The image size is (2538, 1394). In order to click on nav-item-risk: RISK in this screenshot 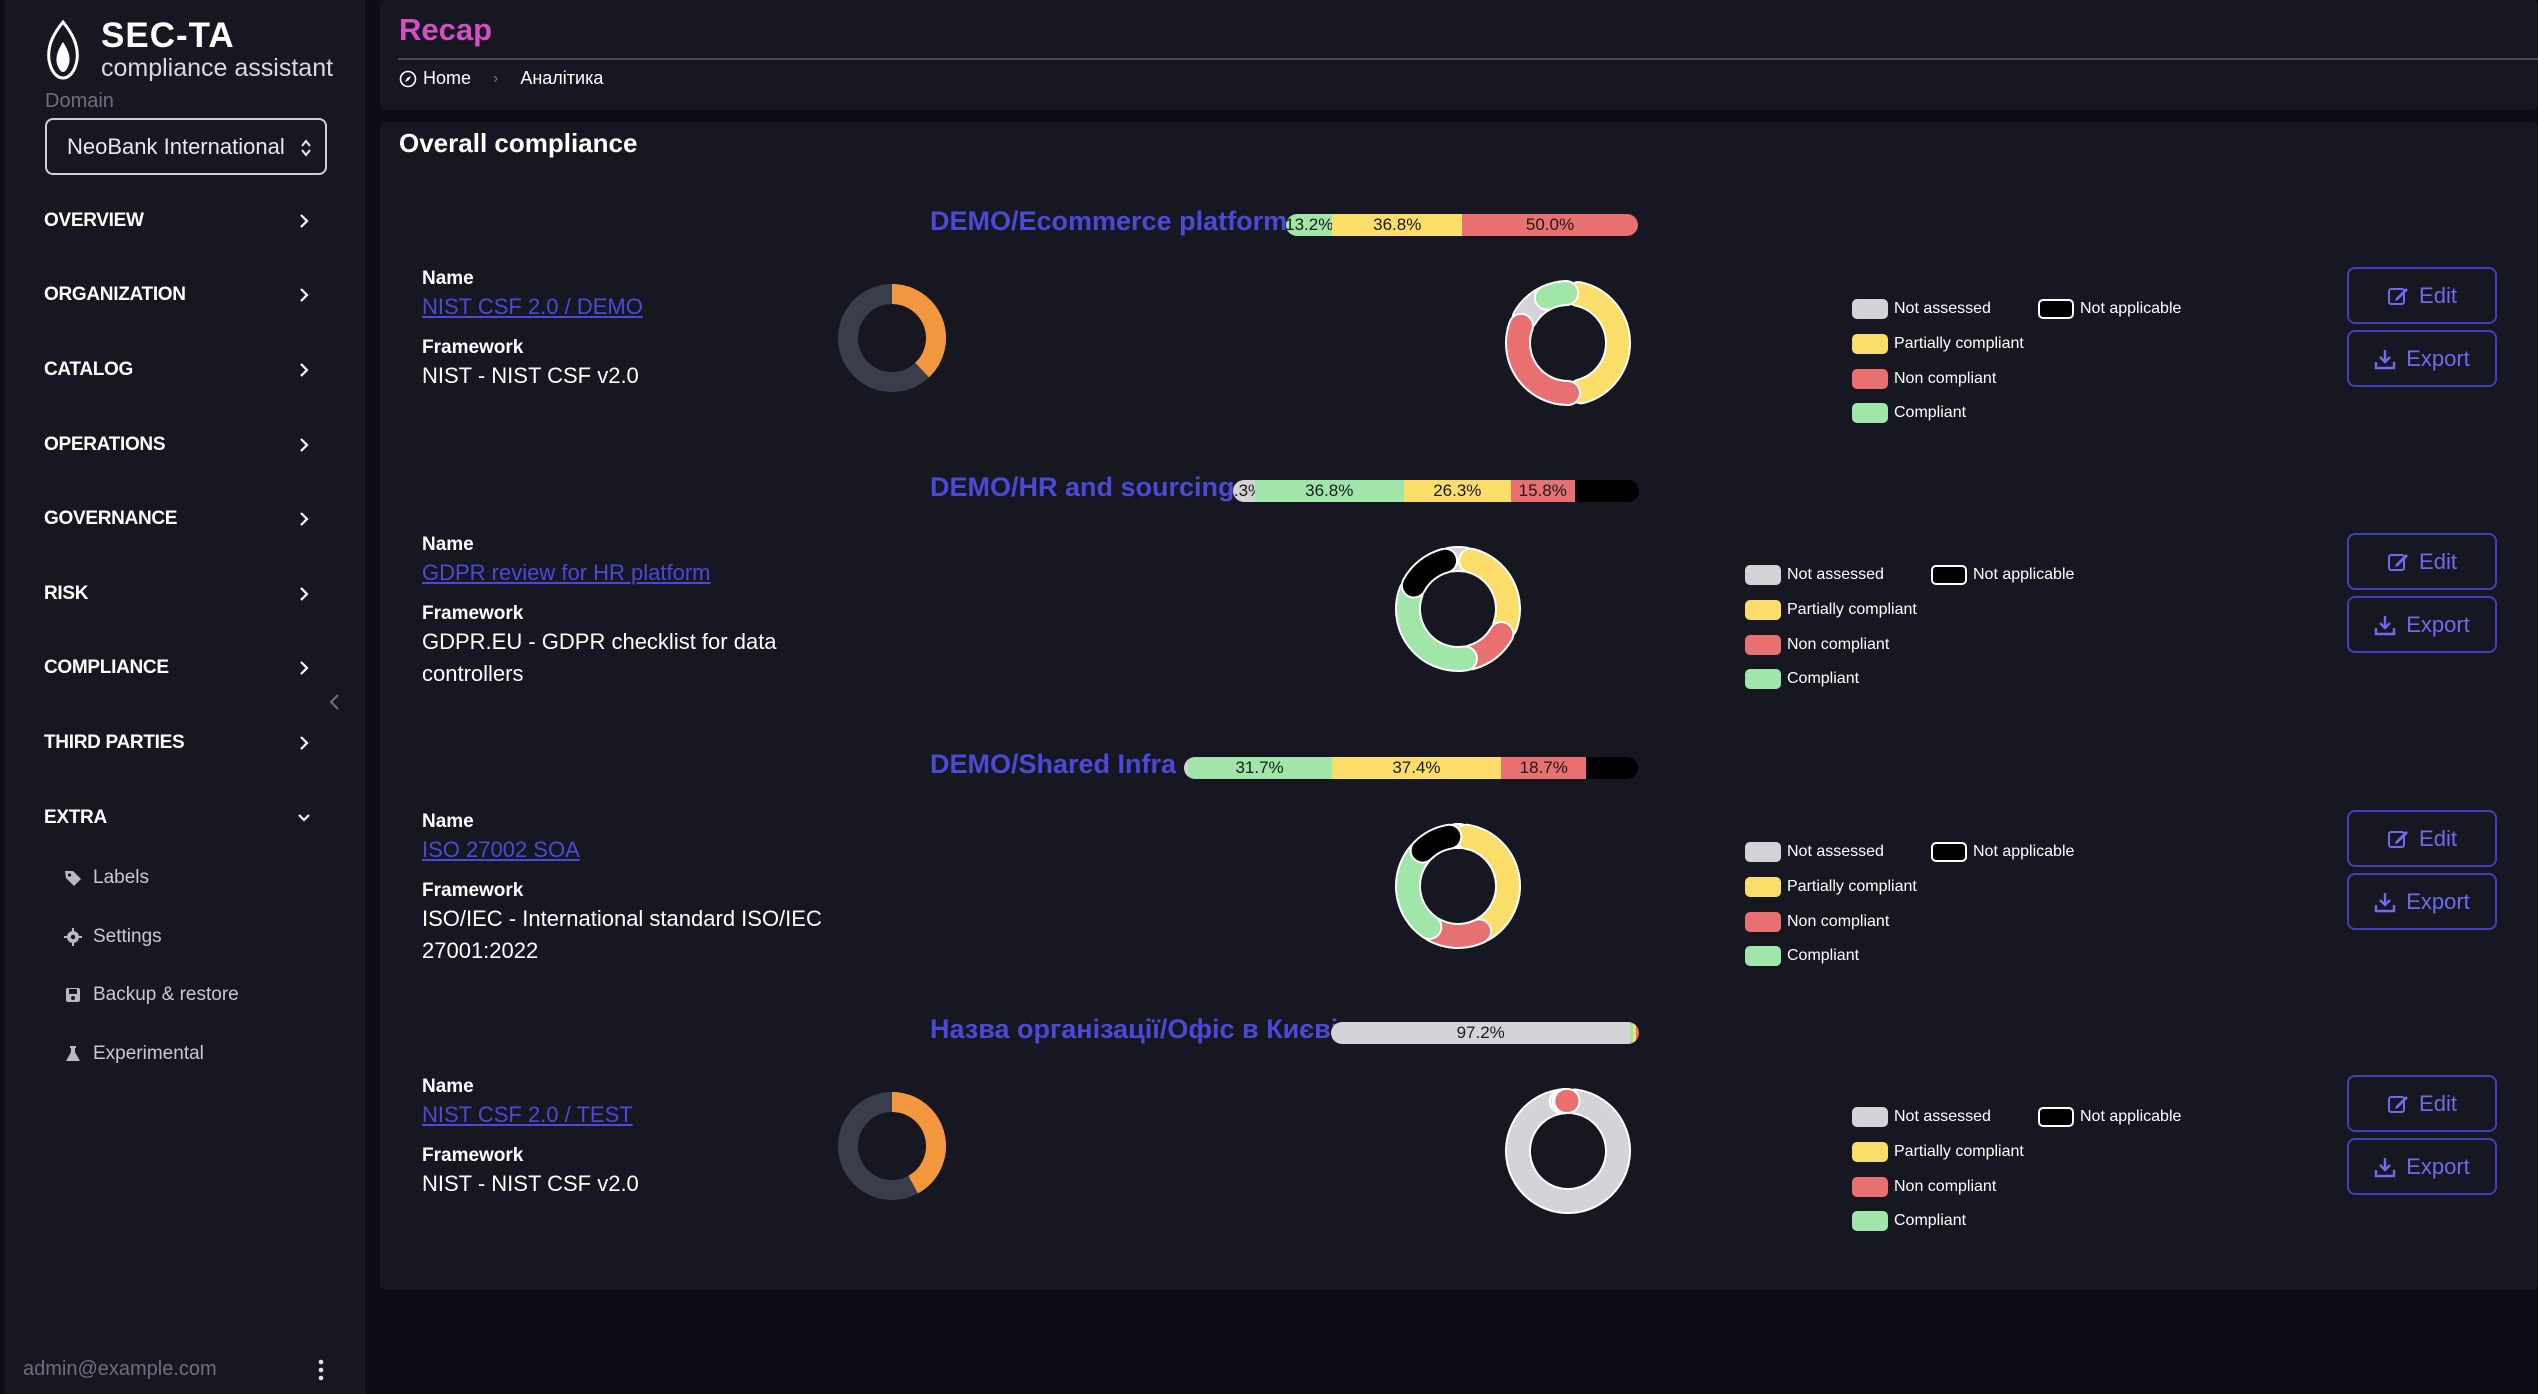, I will do `click(179, 594)`.